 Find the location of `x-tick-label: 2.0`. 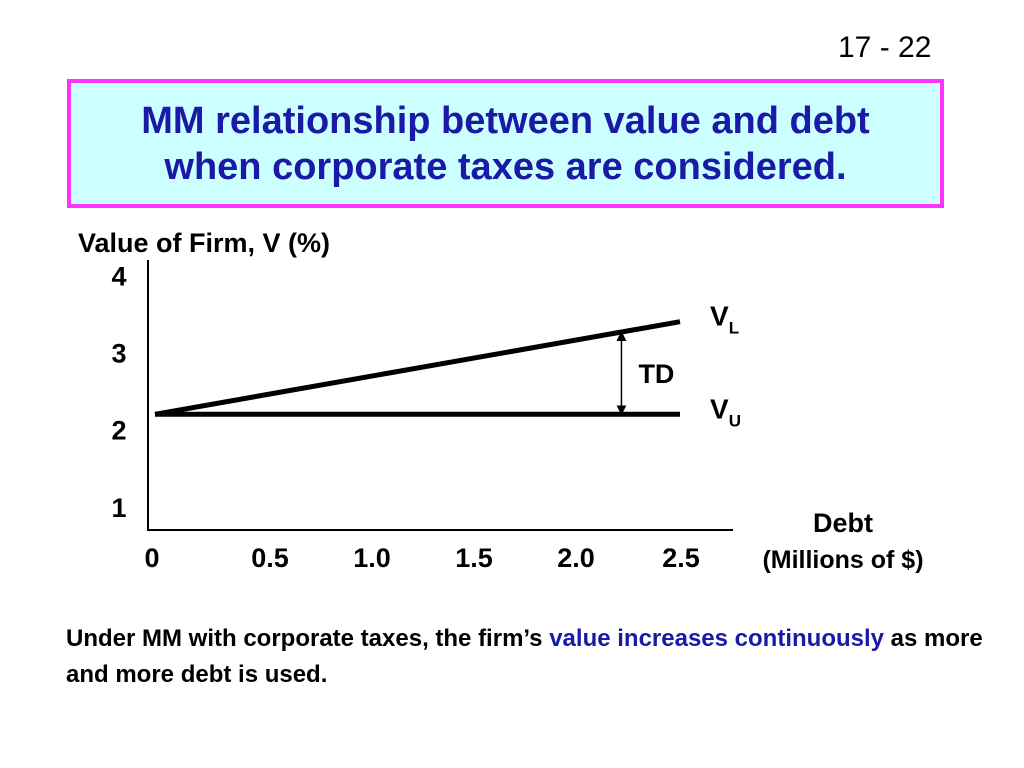

x-tick-label: 2.0 is located at coordinates (576, 558).